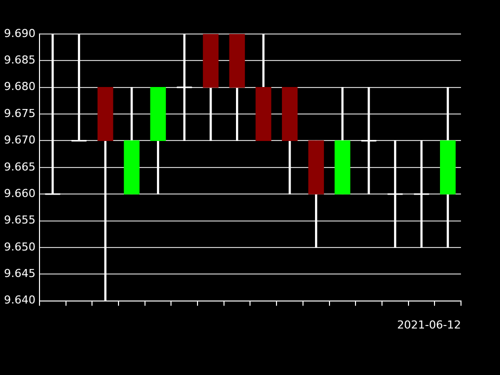 This screenshot has height=375, width=500. What do you see at coordinates (20, 140) in the screenshot?
I see `y-tick-label: 9.670` at bounding box center [20, 140].